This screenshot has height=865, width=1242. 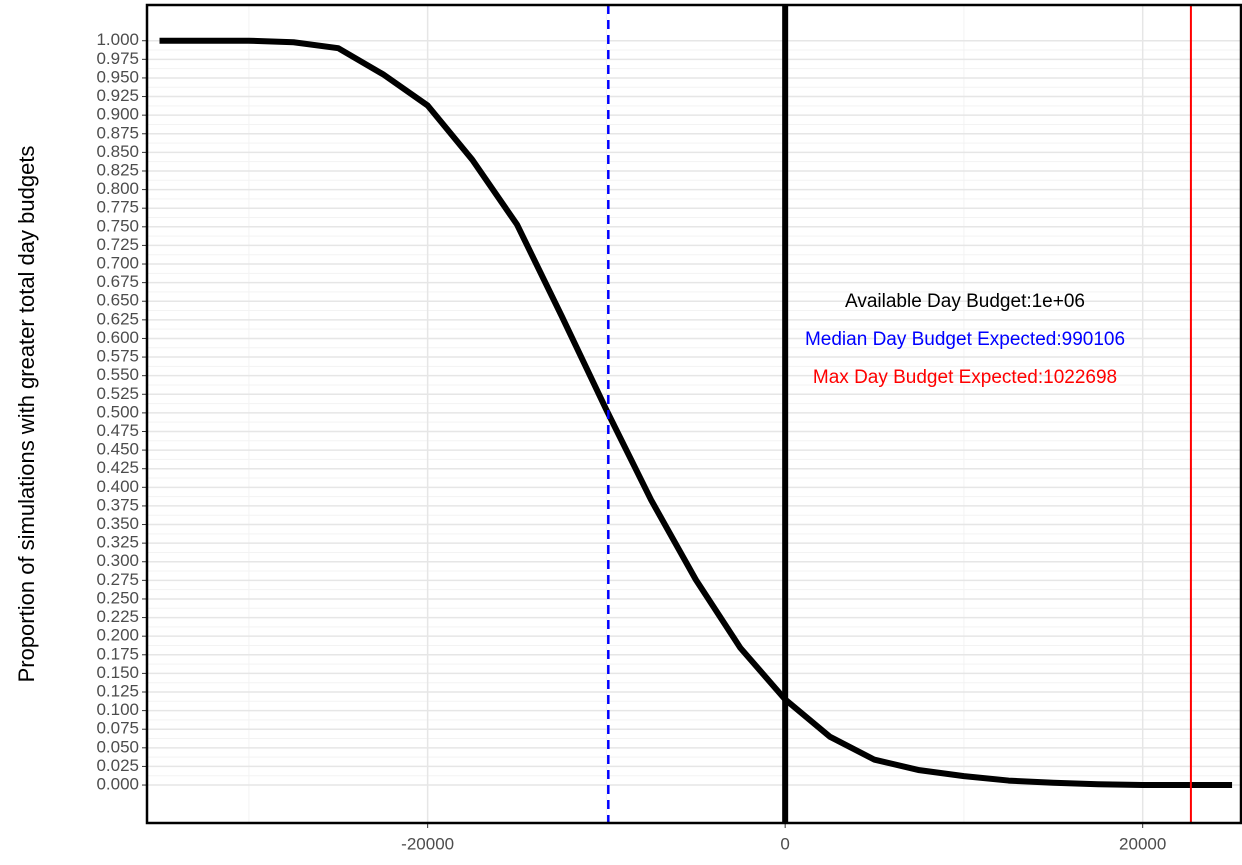 What do you see at coordinates (117, 244) in the screenshot?
I see `y-tick-label: 0.725` at bounding box center [117, 244].